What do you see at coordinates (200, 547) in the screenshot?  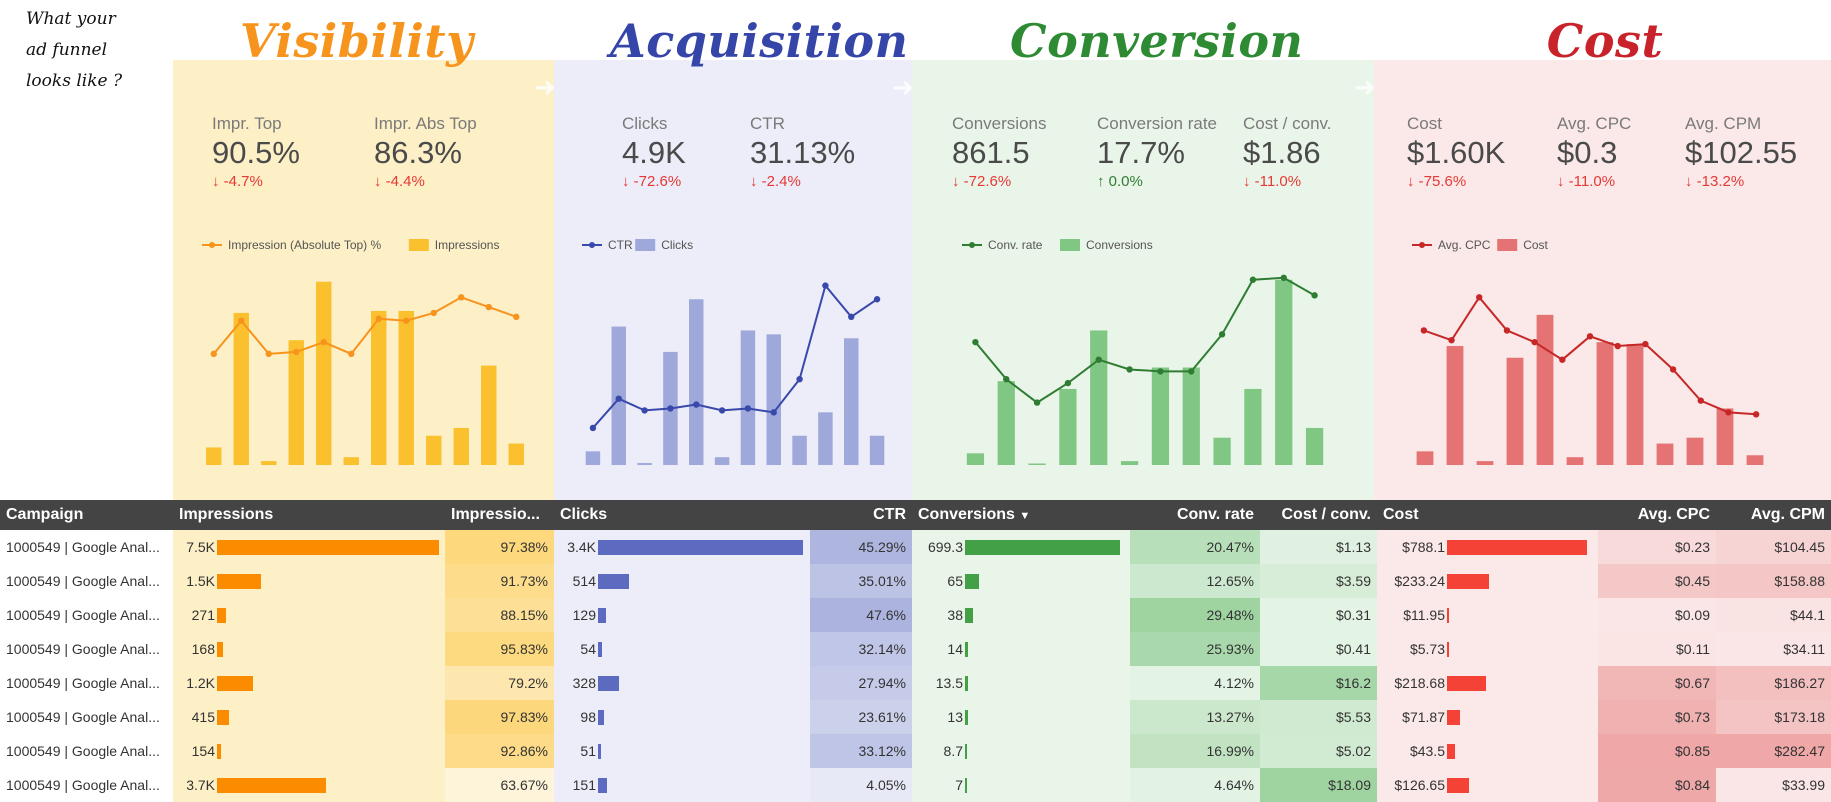 I see `bar-value: 7.5K` at bounding box center [200, 547].